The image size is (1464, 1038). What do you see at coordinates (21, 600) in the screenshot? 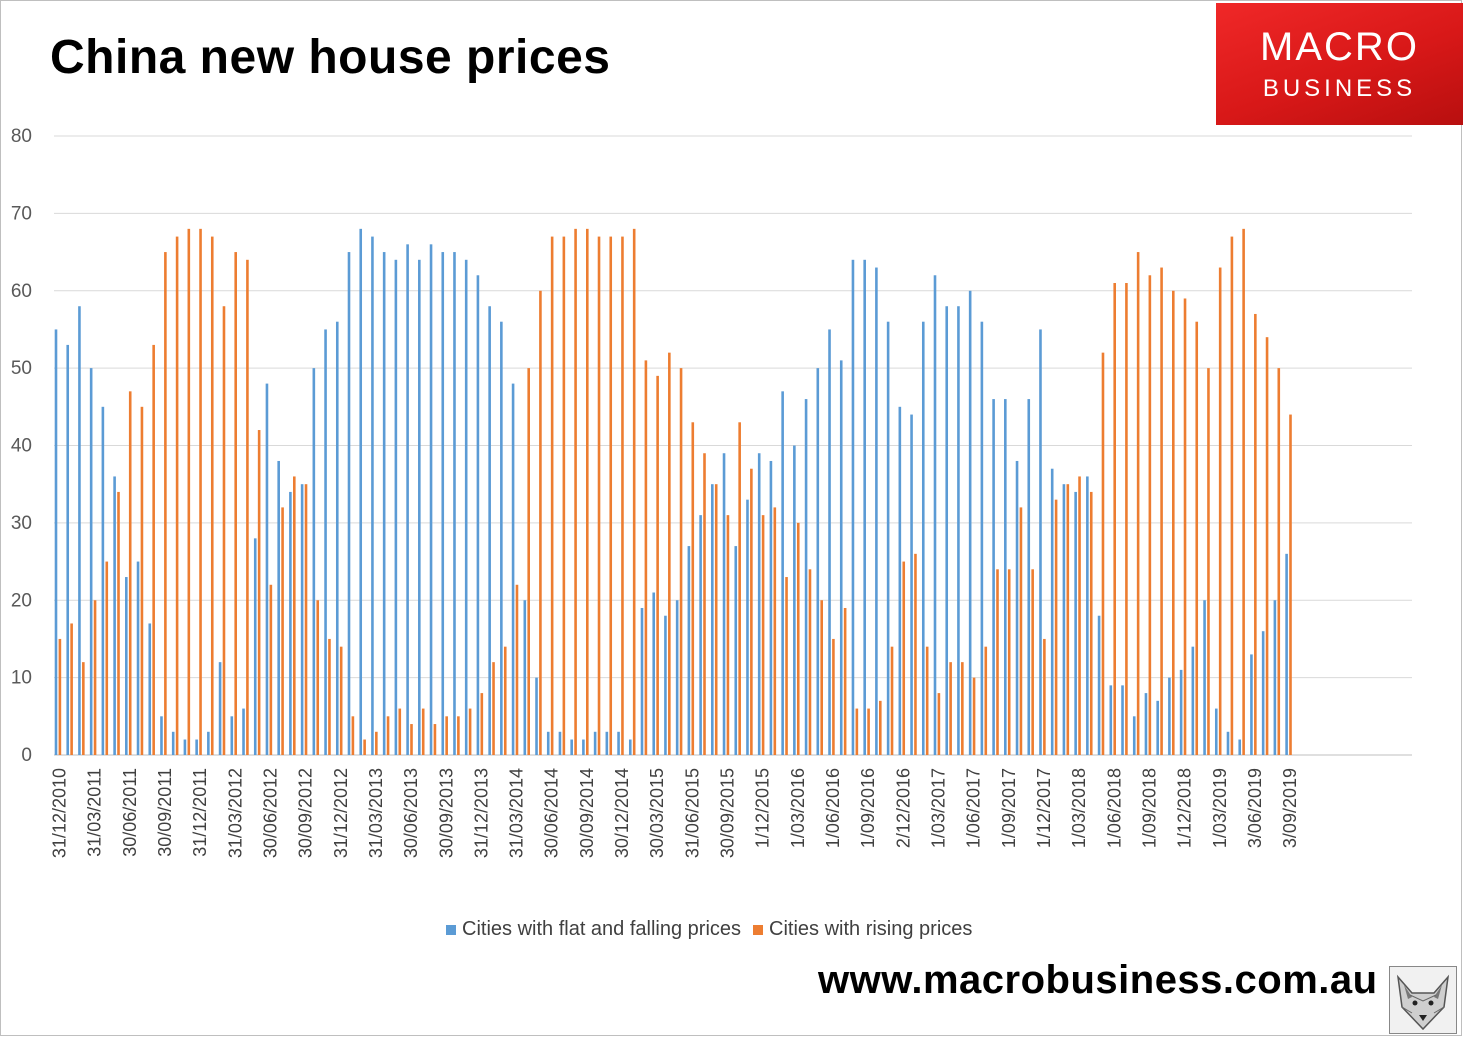
I see `y-tick-label: 20` at bounding box center [21, 600].